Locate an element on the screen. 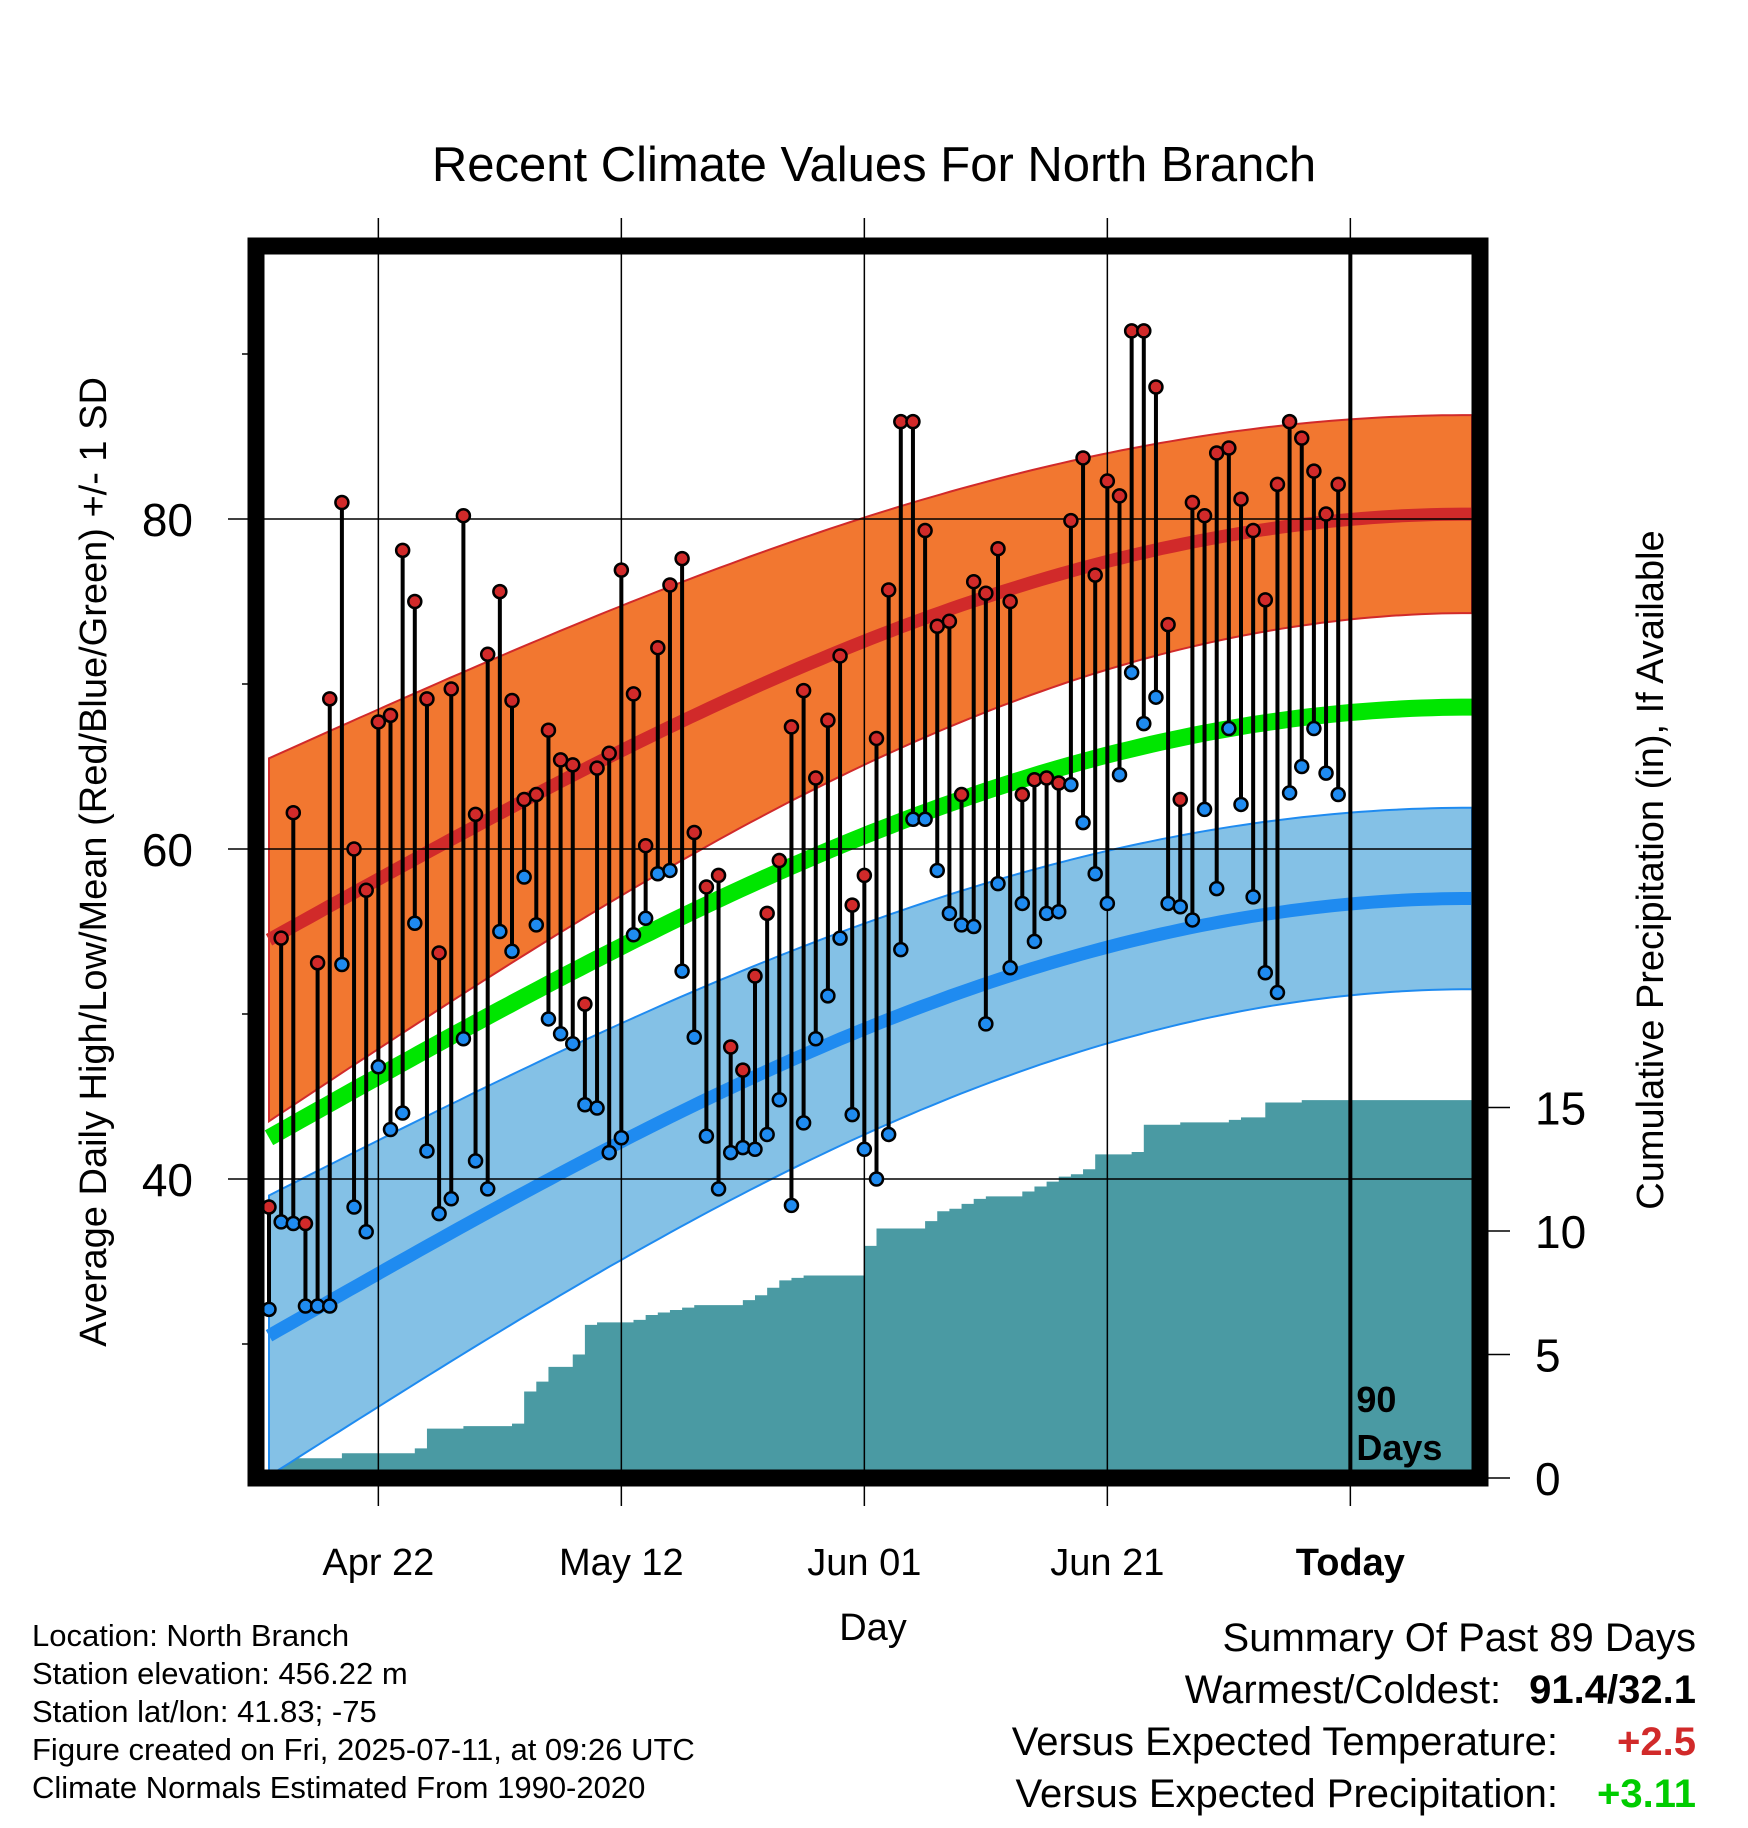 This screenshot has height=1828, width=1748. temp-value: +2.5 is located at coordinates (1656, 1742).